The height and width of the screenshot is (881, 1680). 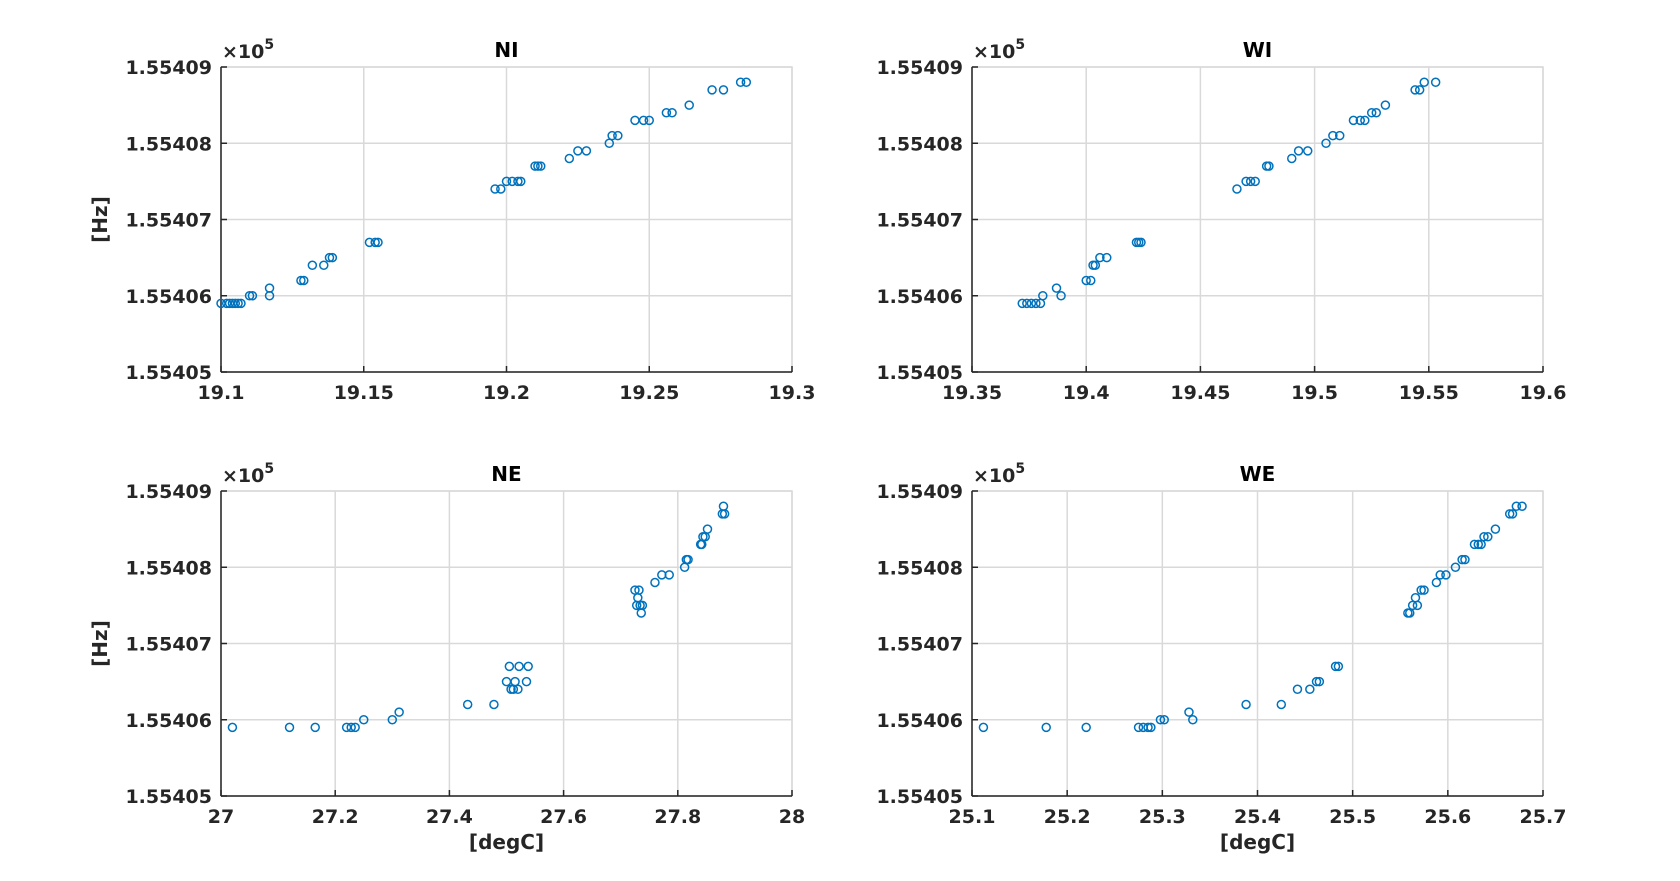 What do you see at coordinates (1314, 393) in the screenshot?
I see `x-tick-label: 19.5` at bounding box center [1314, 393].